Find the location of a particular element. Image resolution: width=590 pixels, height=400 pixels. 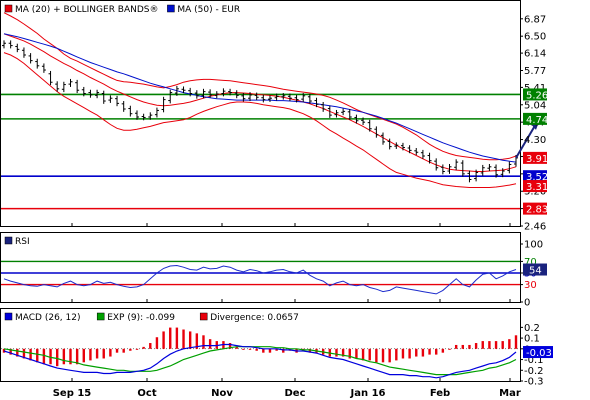

price-tick-label: 6.50 is located at coordinates (535, 37).